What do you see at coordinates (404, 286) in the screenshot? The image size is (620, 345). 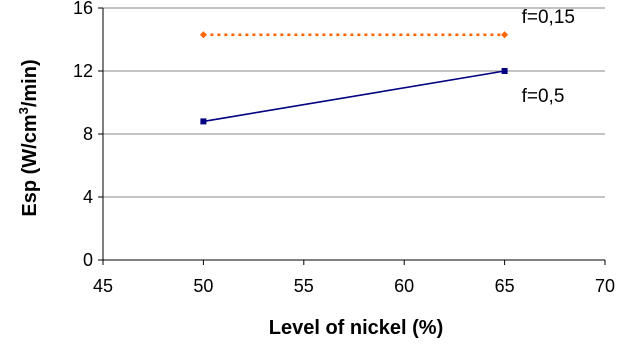 I see `x-tick-label: 60` at bounding box center [404, 286].